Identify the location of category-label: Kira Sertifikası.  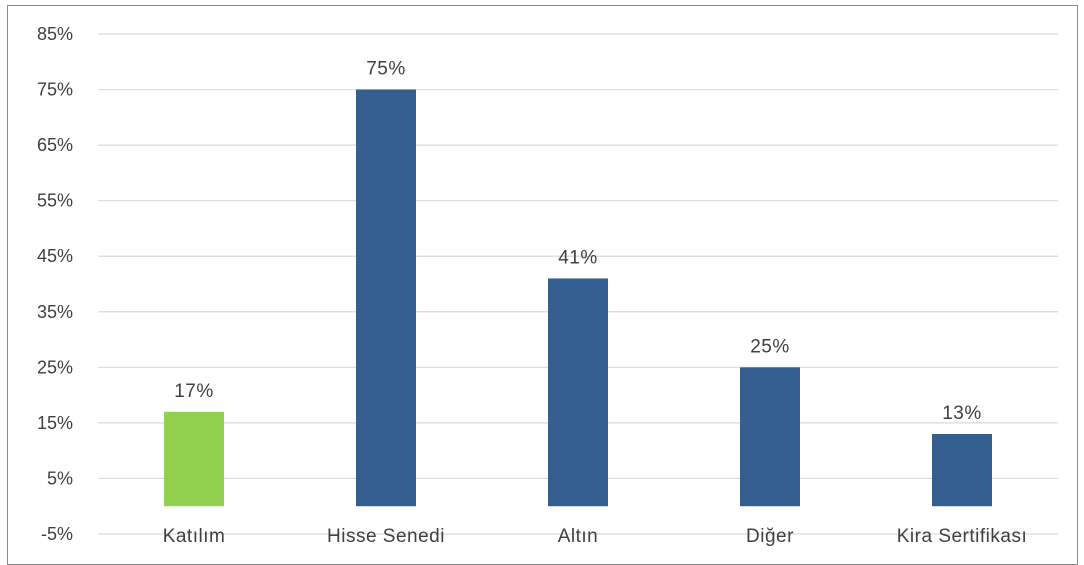
(962, 536).